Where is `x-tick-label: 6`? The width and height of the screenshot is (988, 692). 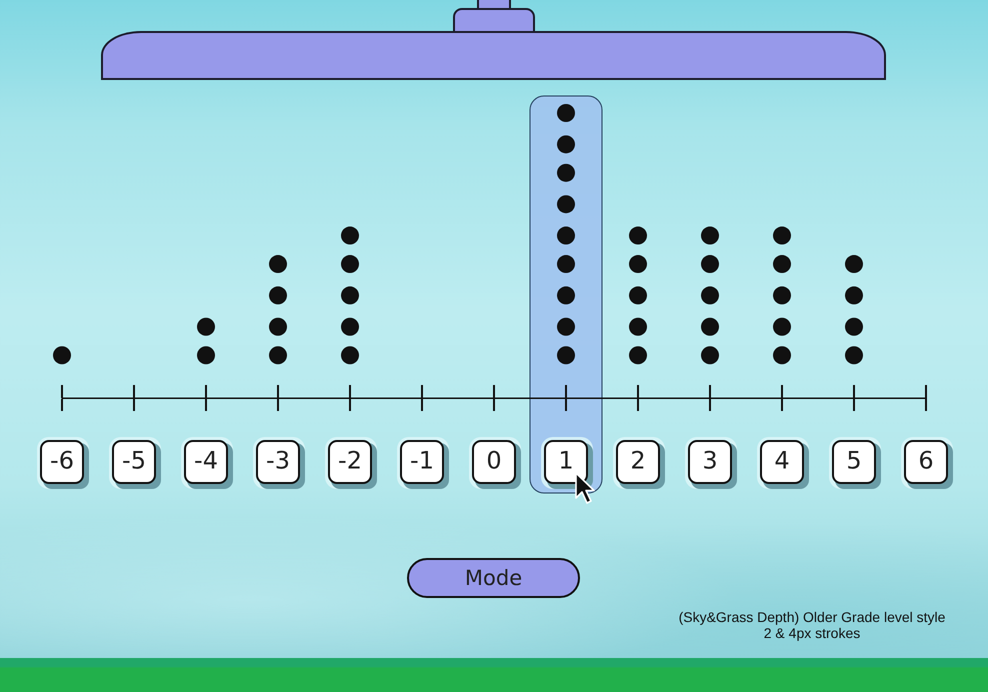
x-tick-label: 6 is located at coordinates (926, 460).